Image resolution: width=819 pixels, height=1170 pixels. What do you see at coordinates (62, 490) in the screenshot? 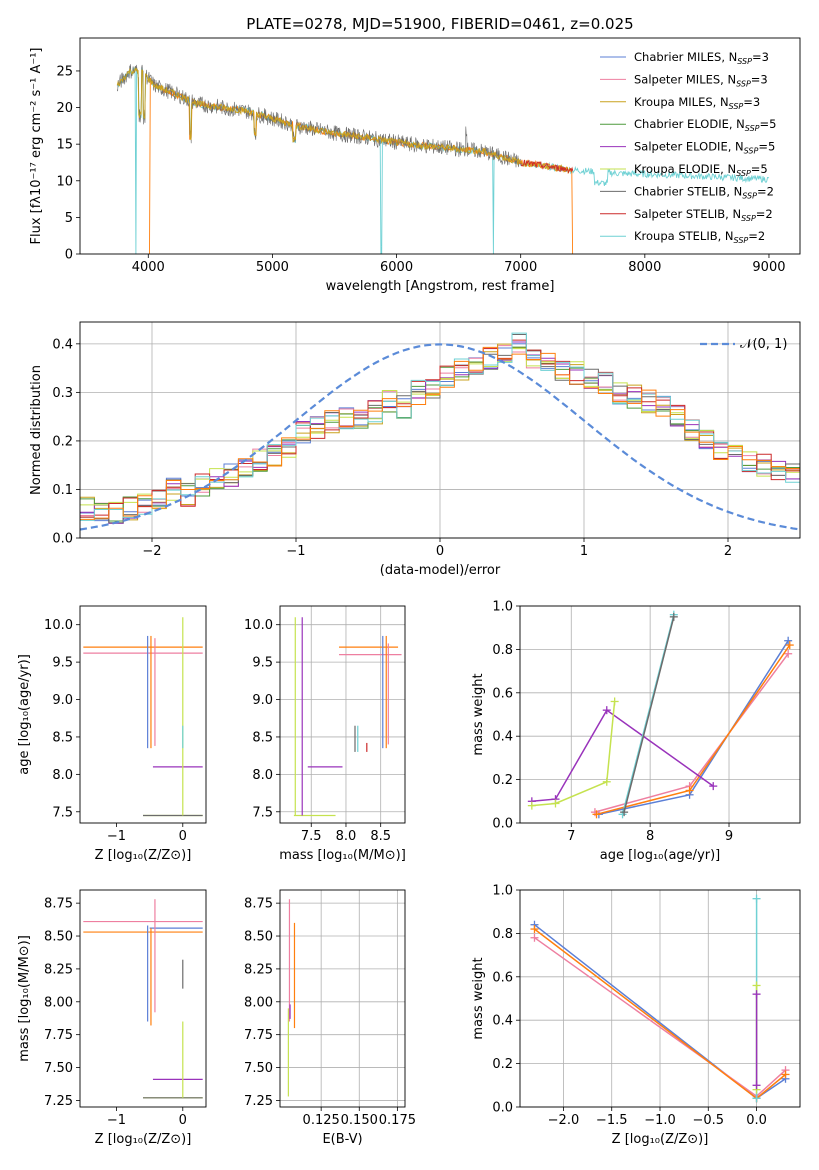
I see `y-tick-label: 0.1` at bounding box center [62, 490].